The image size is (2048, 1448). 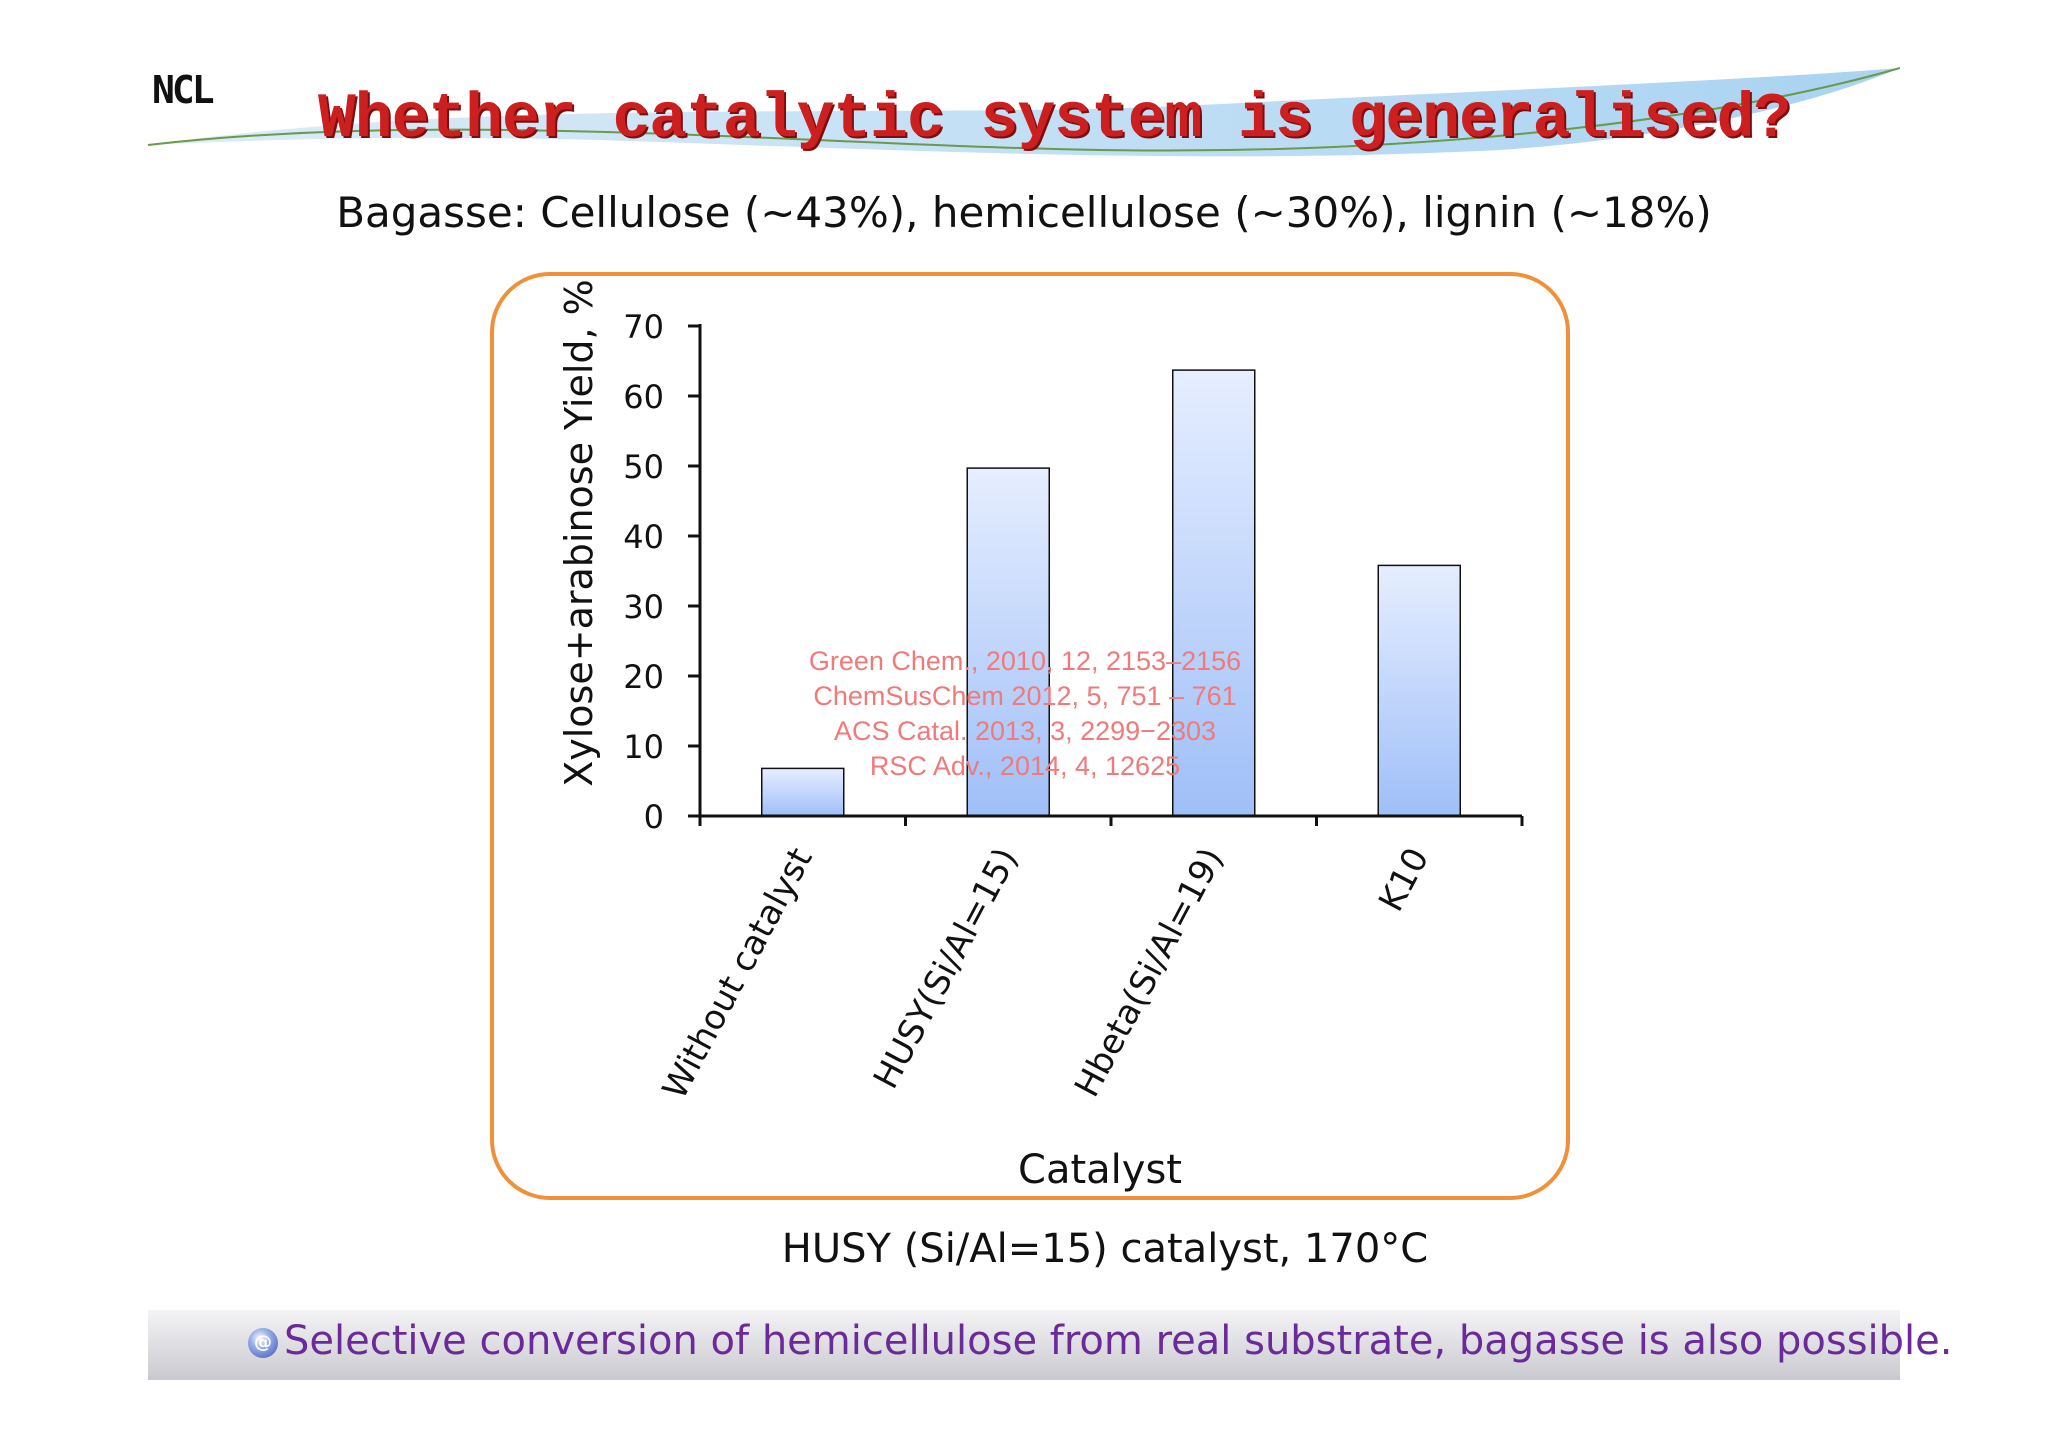 I want to click on y-tick-label: 70, so click(x=643, y=327).